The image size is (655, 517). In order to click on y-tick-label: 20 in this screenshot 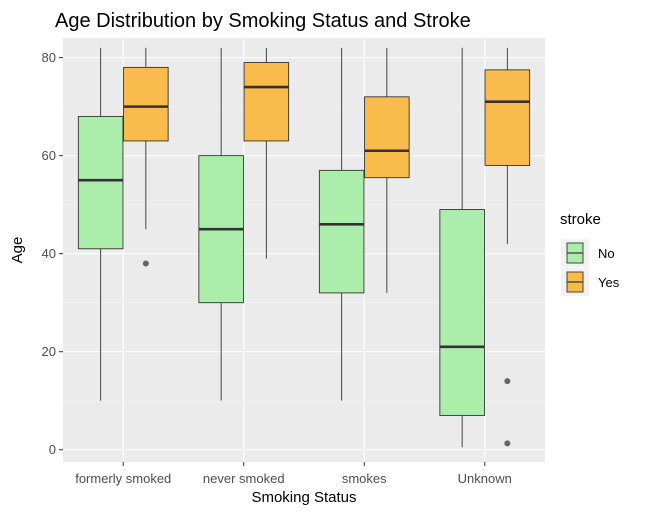, I will do `click(49, 351)`.